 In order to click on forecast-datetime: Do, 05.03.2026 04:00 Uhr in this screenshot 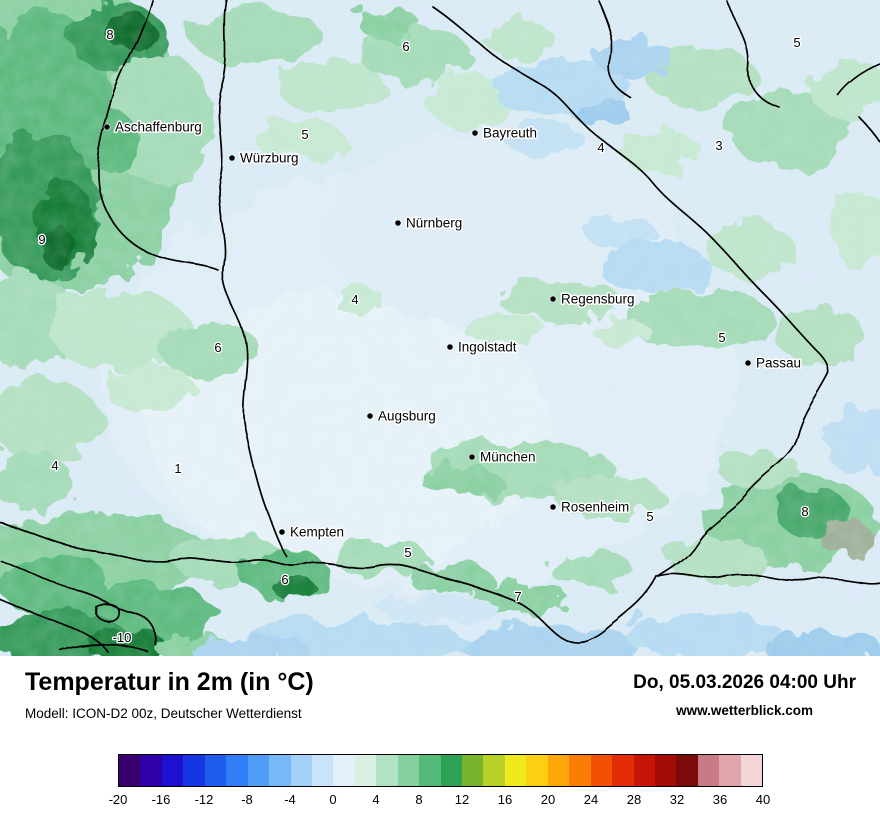, I will do `click(744, 682)`.